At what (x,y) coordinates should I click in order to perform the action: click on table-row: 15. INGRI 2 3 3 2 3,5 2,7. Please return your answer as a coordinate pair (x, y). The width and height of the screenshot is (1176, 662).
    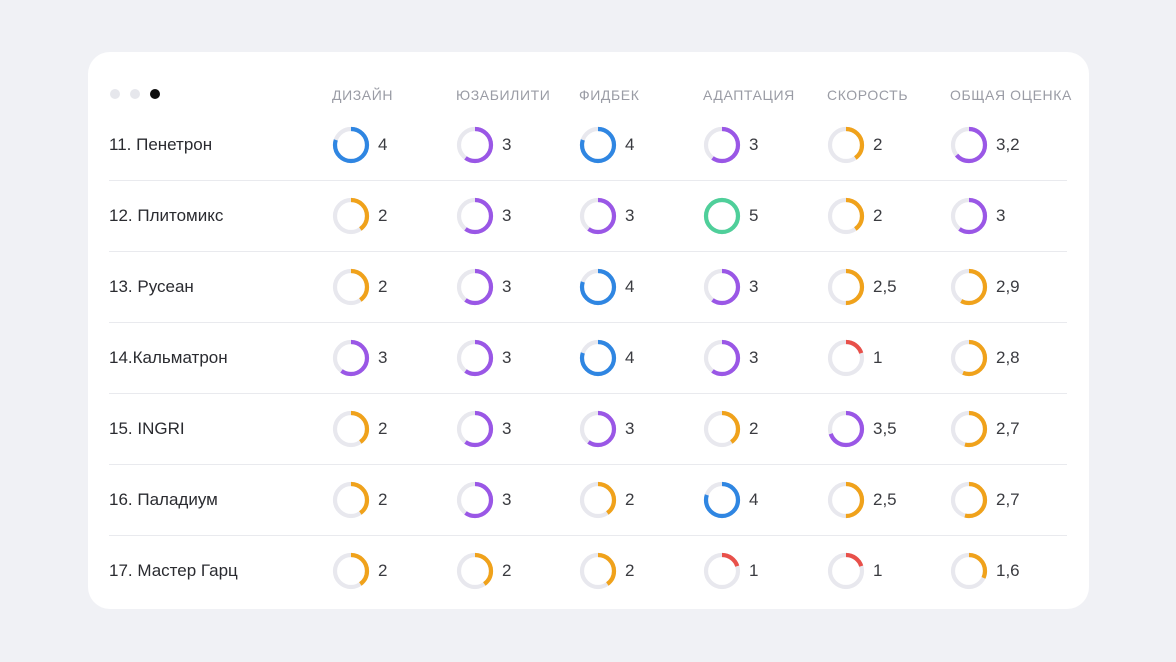
    Looking at the image, I should click on (588, 429).